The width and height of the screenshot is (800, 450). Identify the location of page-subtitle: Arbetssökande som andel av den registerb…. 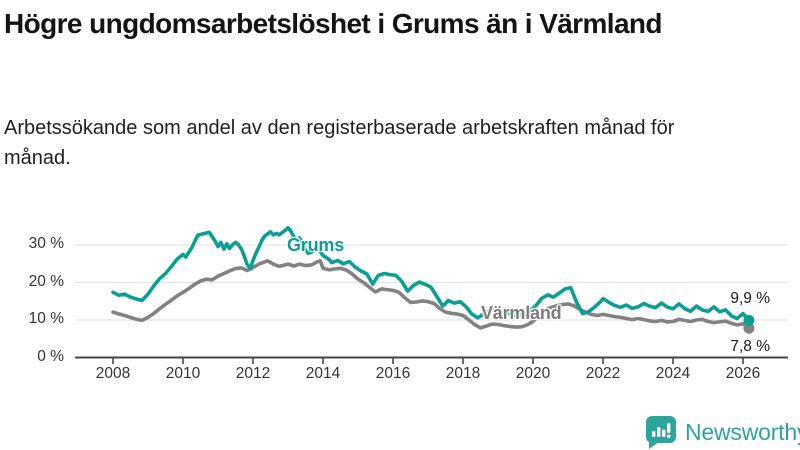
(339, 143).